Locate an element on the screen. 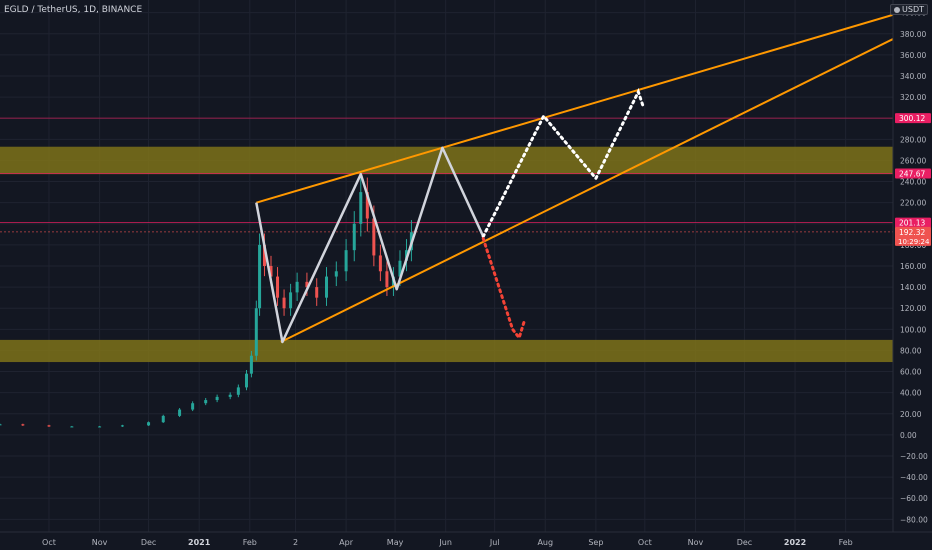 The width and height of the screenshot is (932, 550). y-tick-label: 20.00 is located at coordinates (911, 414).